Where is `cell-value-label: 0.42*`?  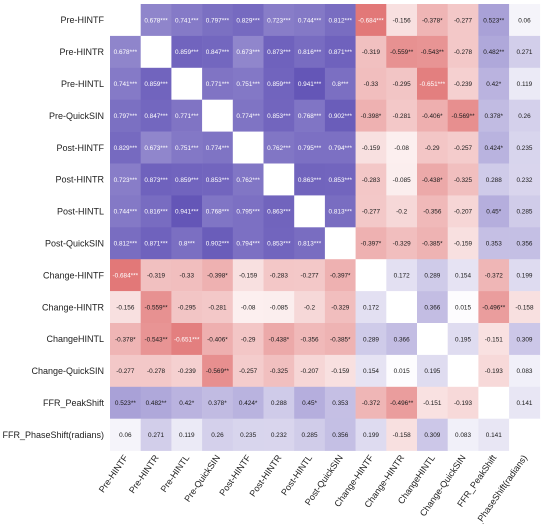 cell-value-label: 0.42* is located at coordinates (186, 403).